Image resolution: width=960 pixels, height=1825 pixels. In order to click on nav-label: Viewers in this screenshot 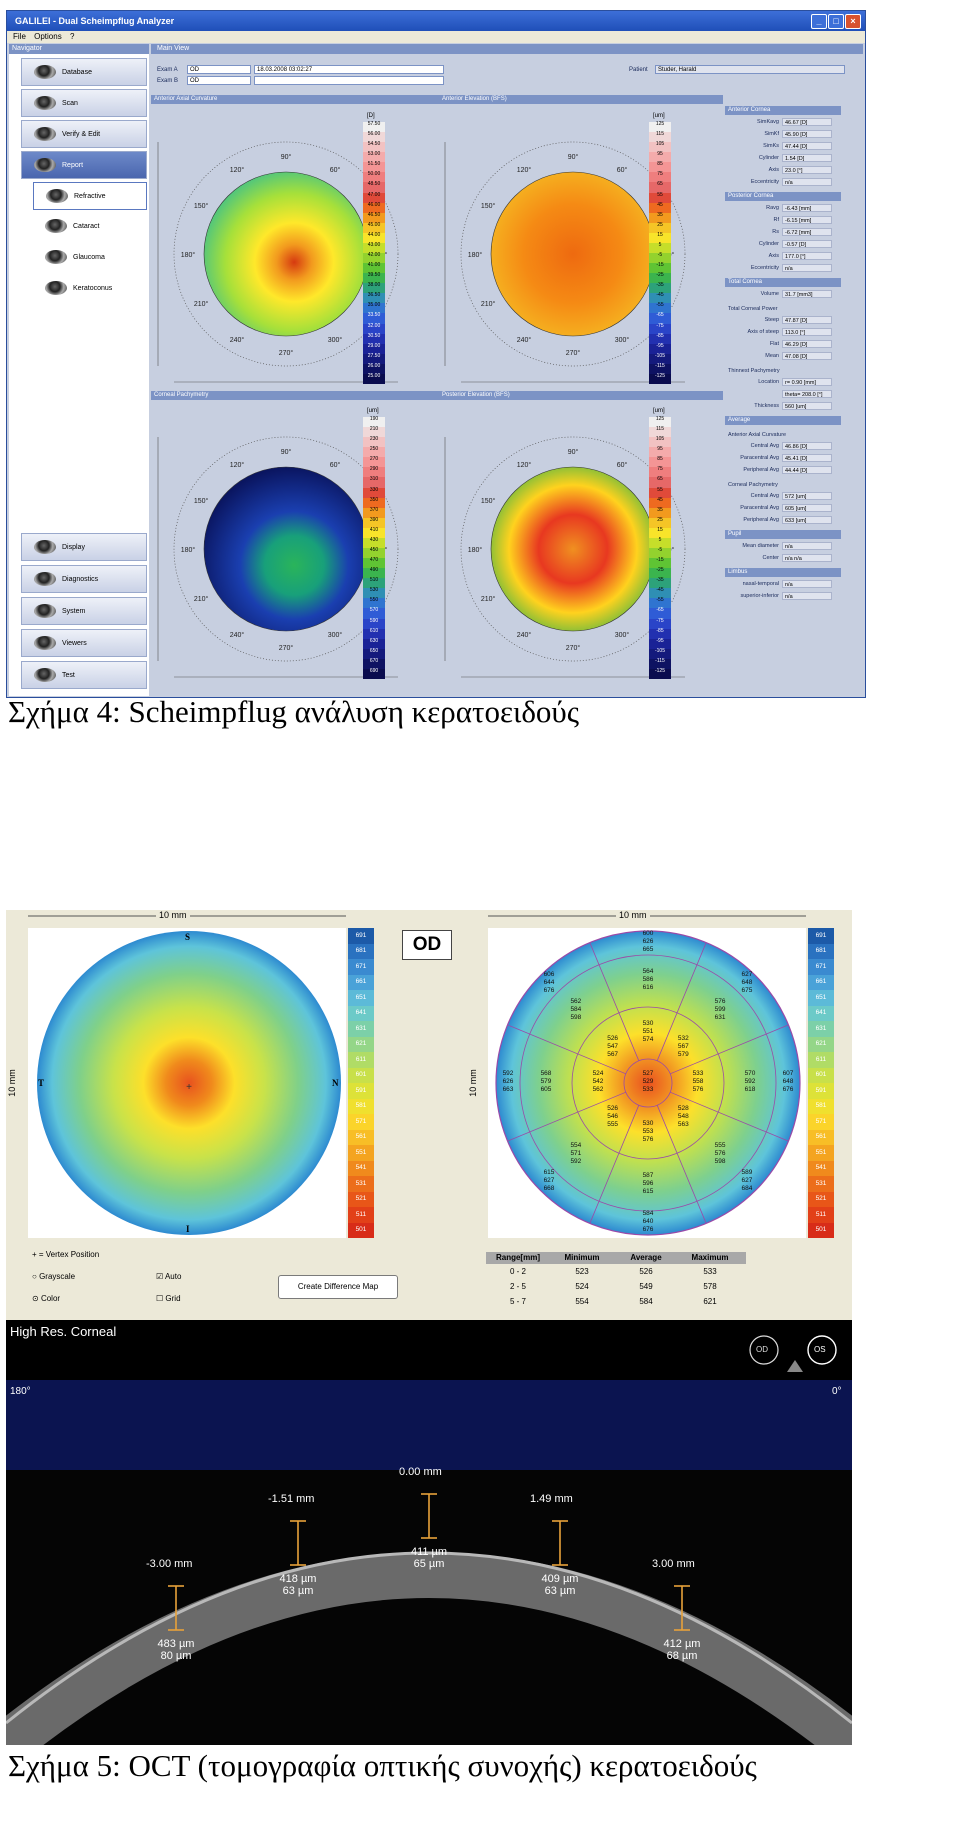, I will do `click(74, 643)`.